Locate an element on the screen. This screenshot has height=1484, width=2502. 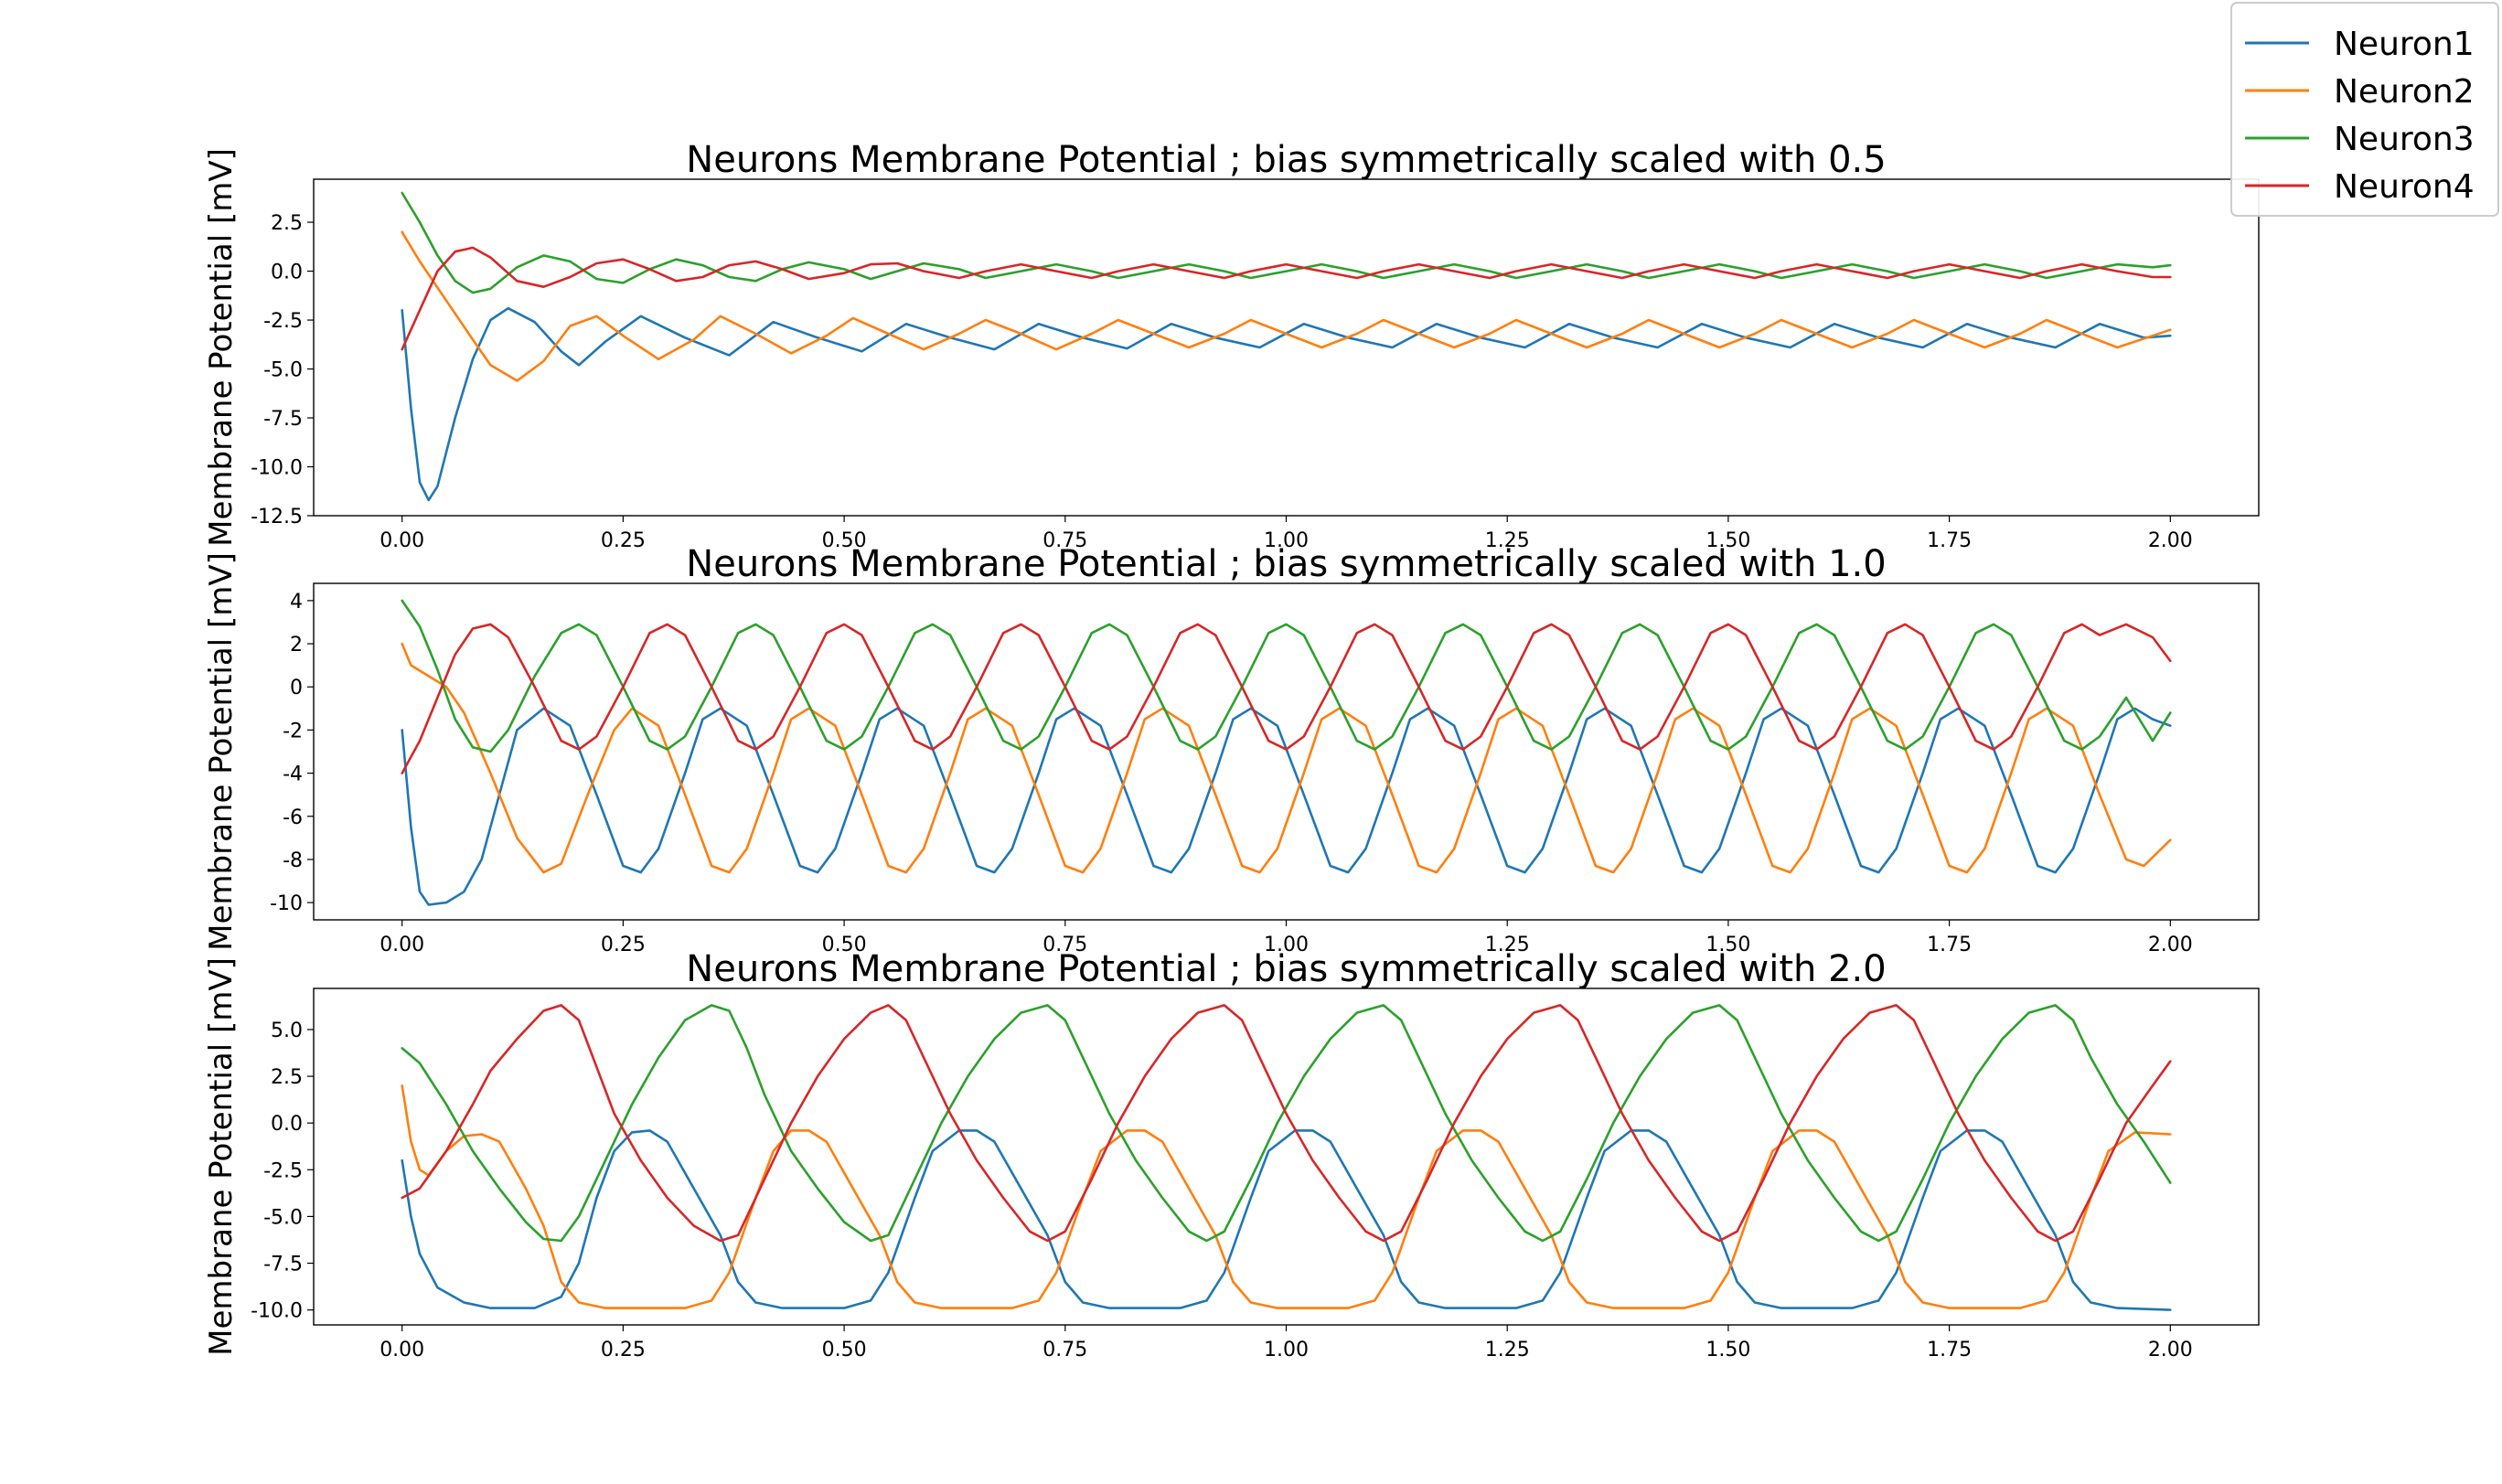
y-tick-label: 2 is located at coordinates (297, 645).